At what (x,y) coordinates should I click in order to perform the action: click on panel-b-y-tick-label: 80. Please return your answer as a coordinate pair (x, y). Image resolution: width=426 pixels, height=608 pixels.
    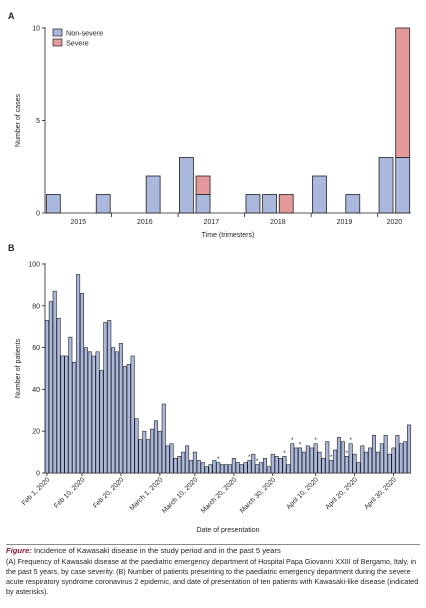
    Looking at the image, I should click on (36, 306).